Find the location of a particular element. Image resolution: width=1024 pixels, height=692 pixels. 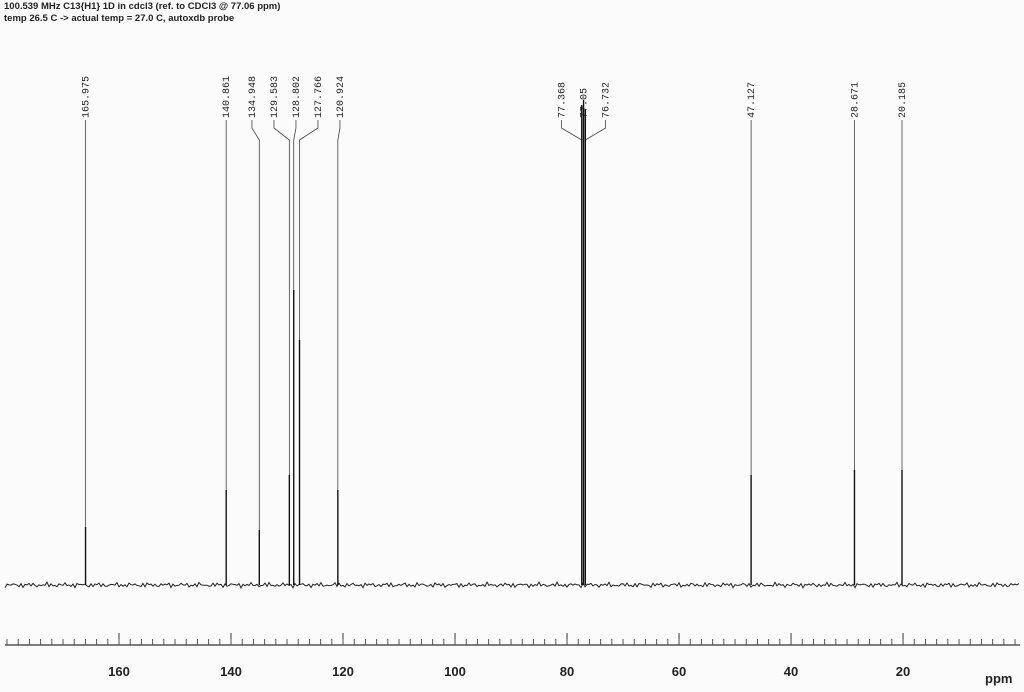

x-tick-label: 20 is located at coordinates (903, 671).